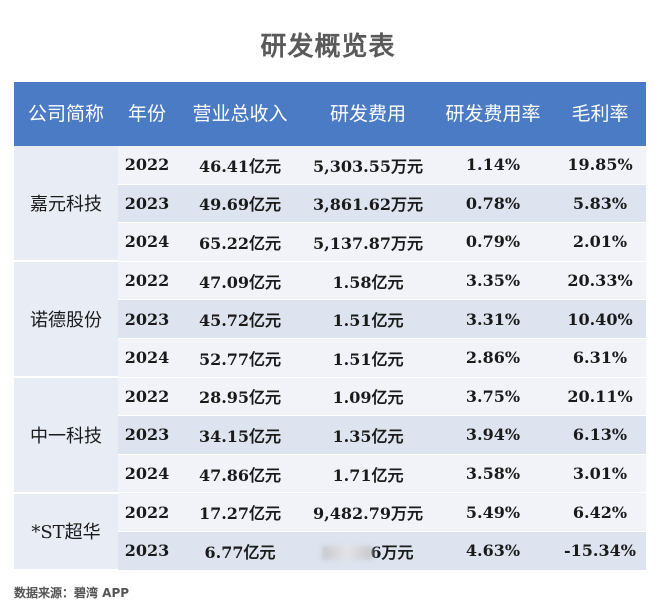  I want to click on table-header-row: 公司简称 年份 营业总收入 研发费用 研发费用率 毛利率, so click(330, 114).